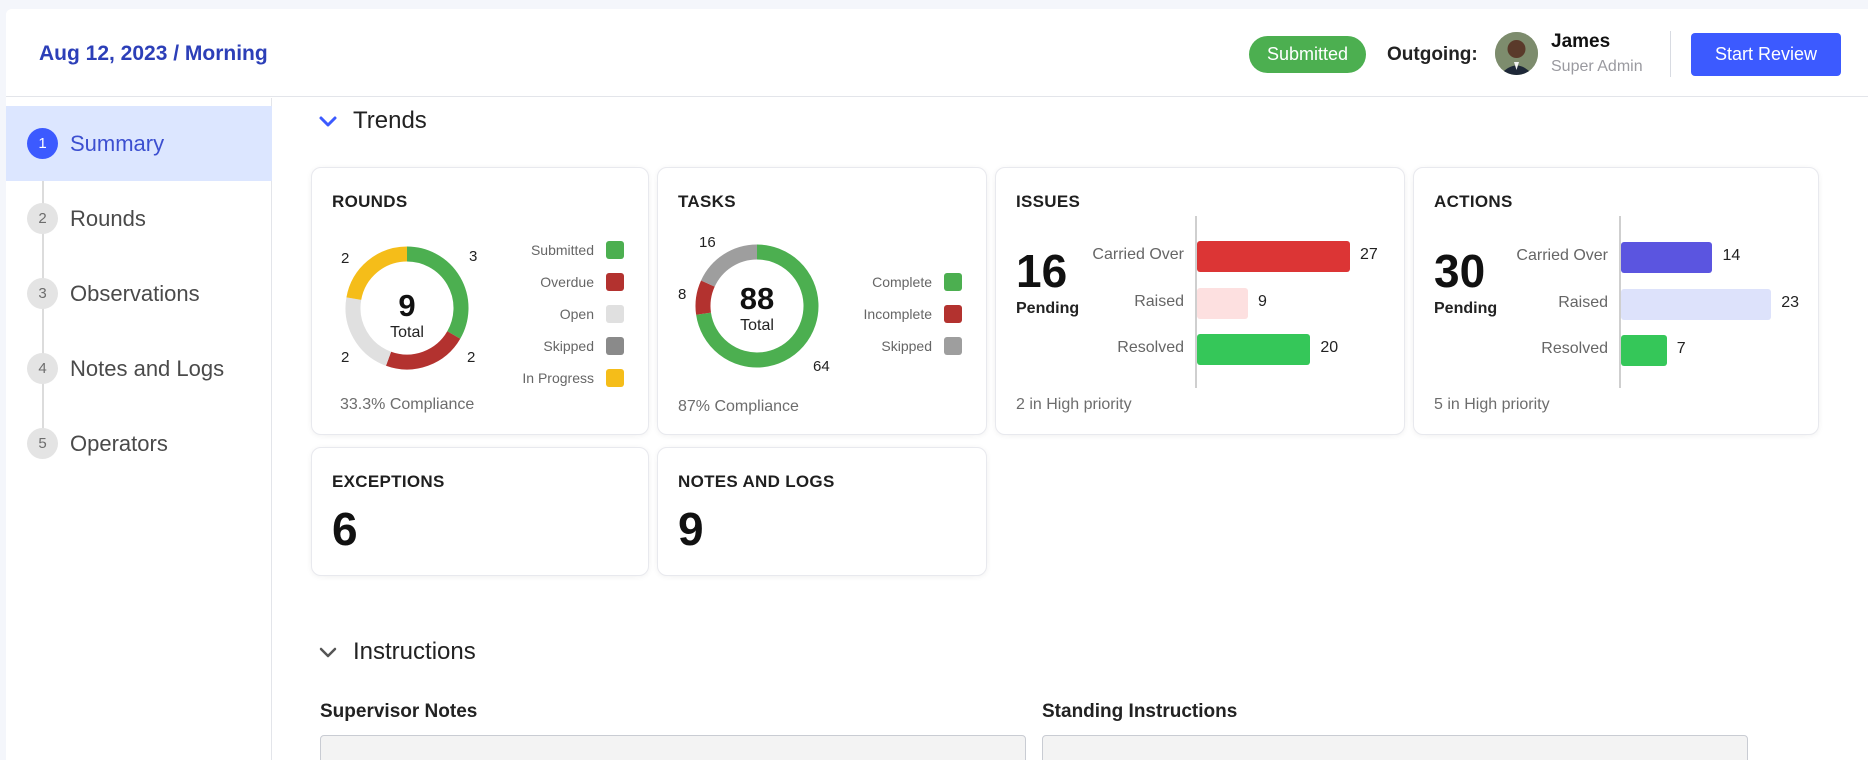 The width and height of the screenshot is (1868, 760). I want to click on step-number: 2, so click(42, 218).